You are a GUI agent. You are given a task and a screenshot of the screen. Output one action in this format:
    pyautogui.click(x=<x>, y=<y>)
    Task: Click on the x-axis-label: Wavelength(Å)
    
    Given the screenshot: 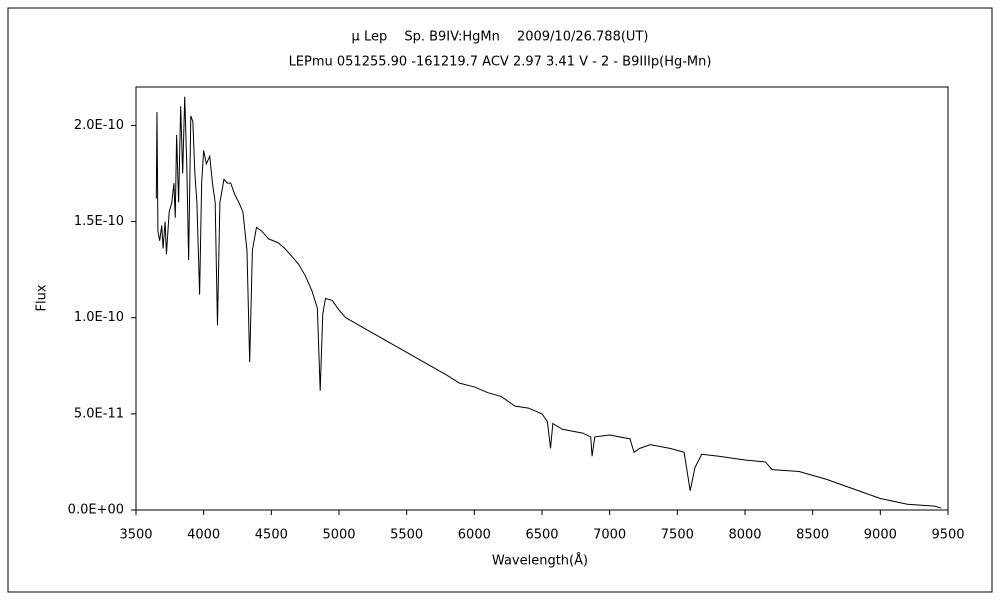 What is the action you would take?
    pyautogui.click(x=540, y=561)
    